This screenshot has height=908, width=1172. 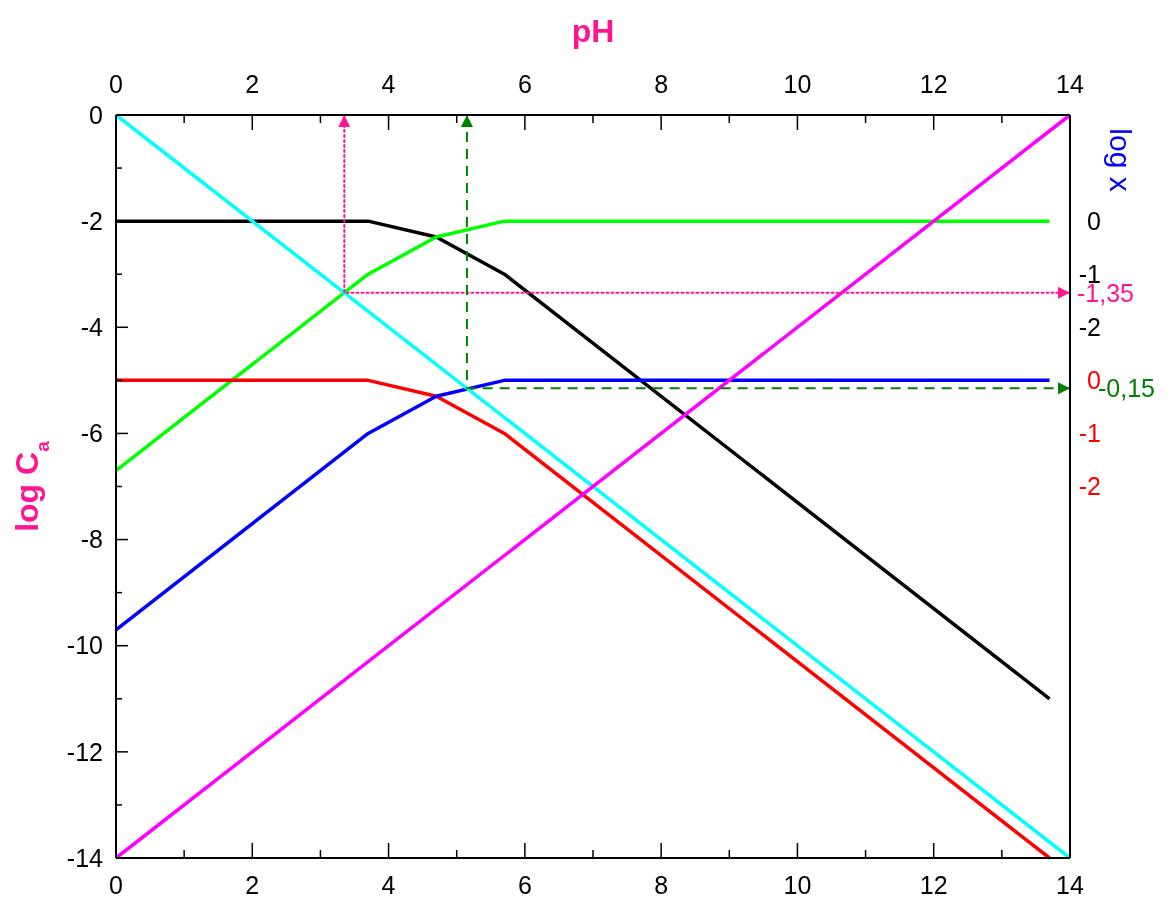 What do you see at coordinates (797, 84) in the screenshot?
I see `x2-tick-label: 10` at bounding box center [797, 84].